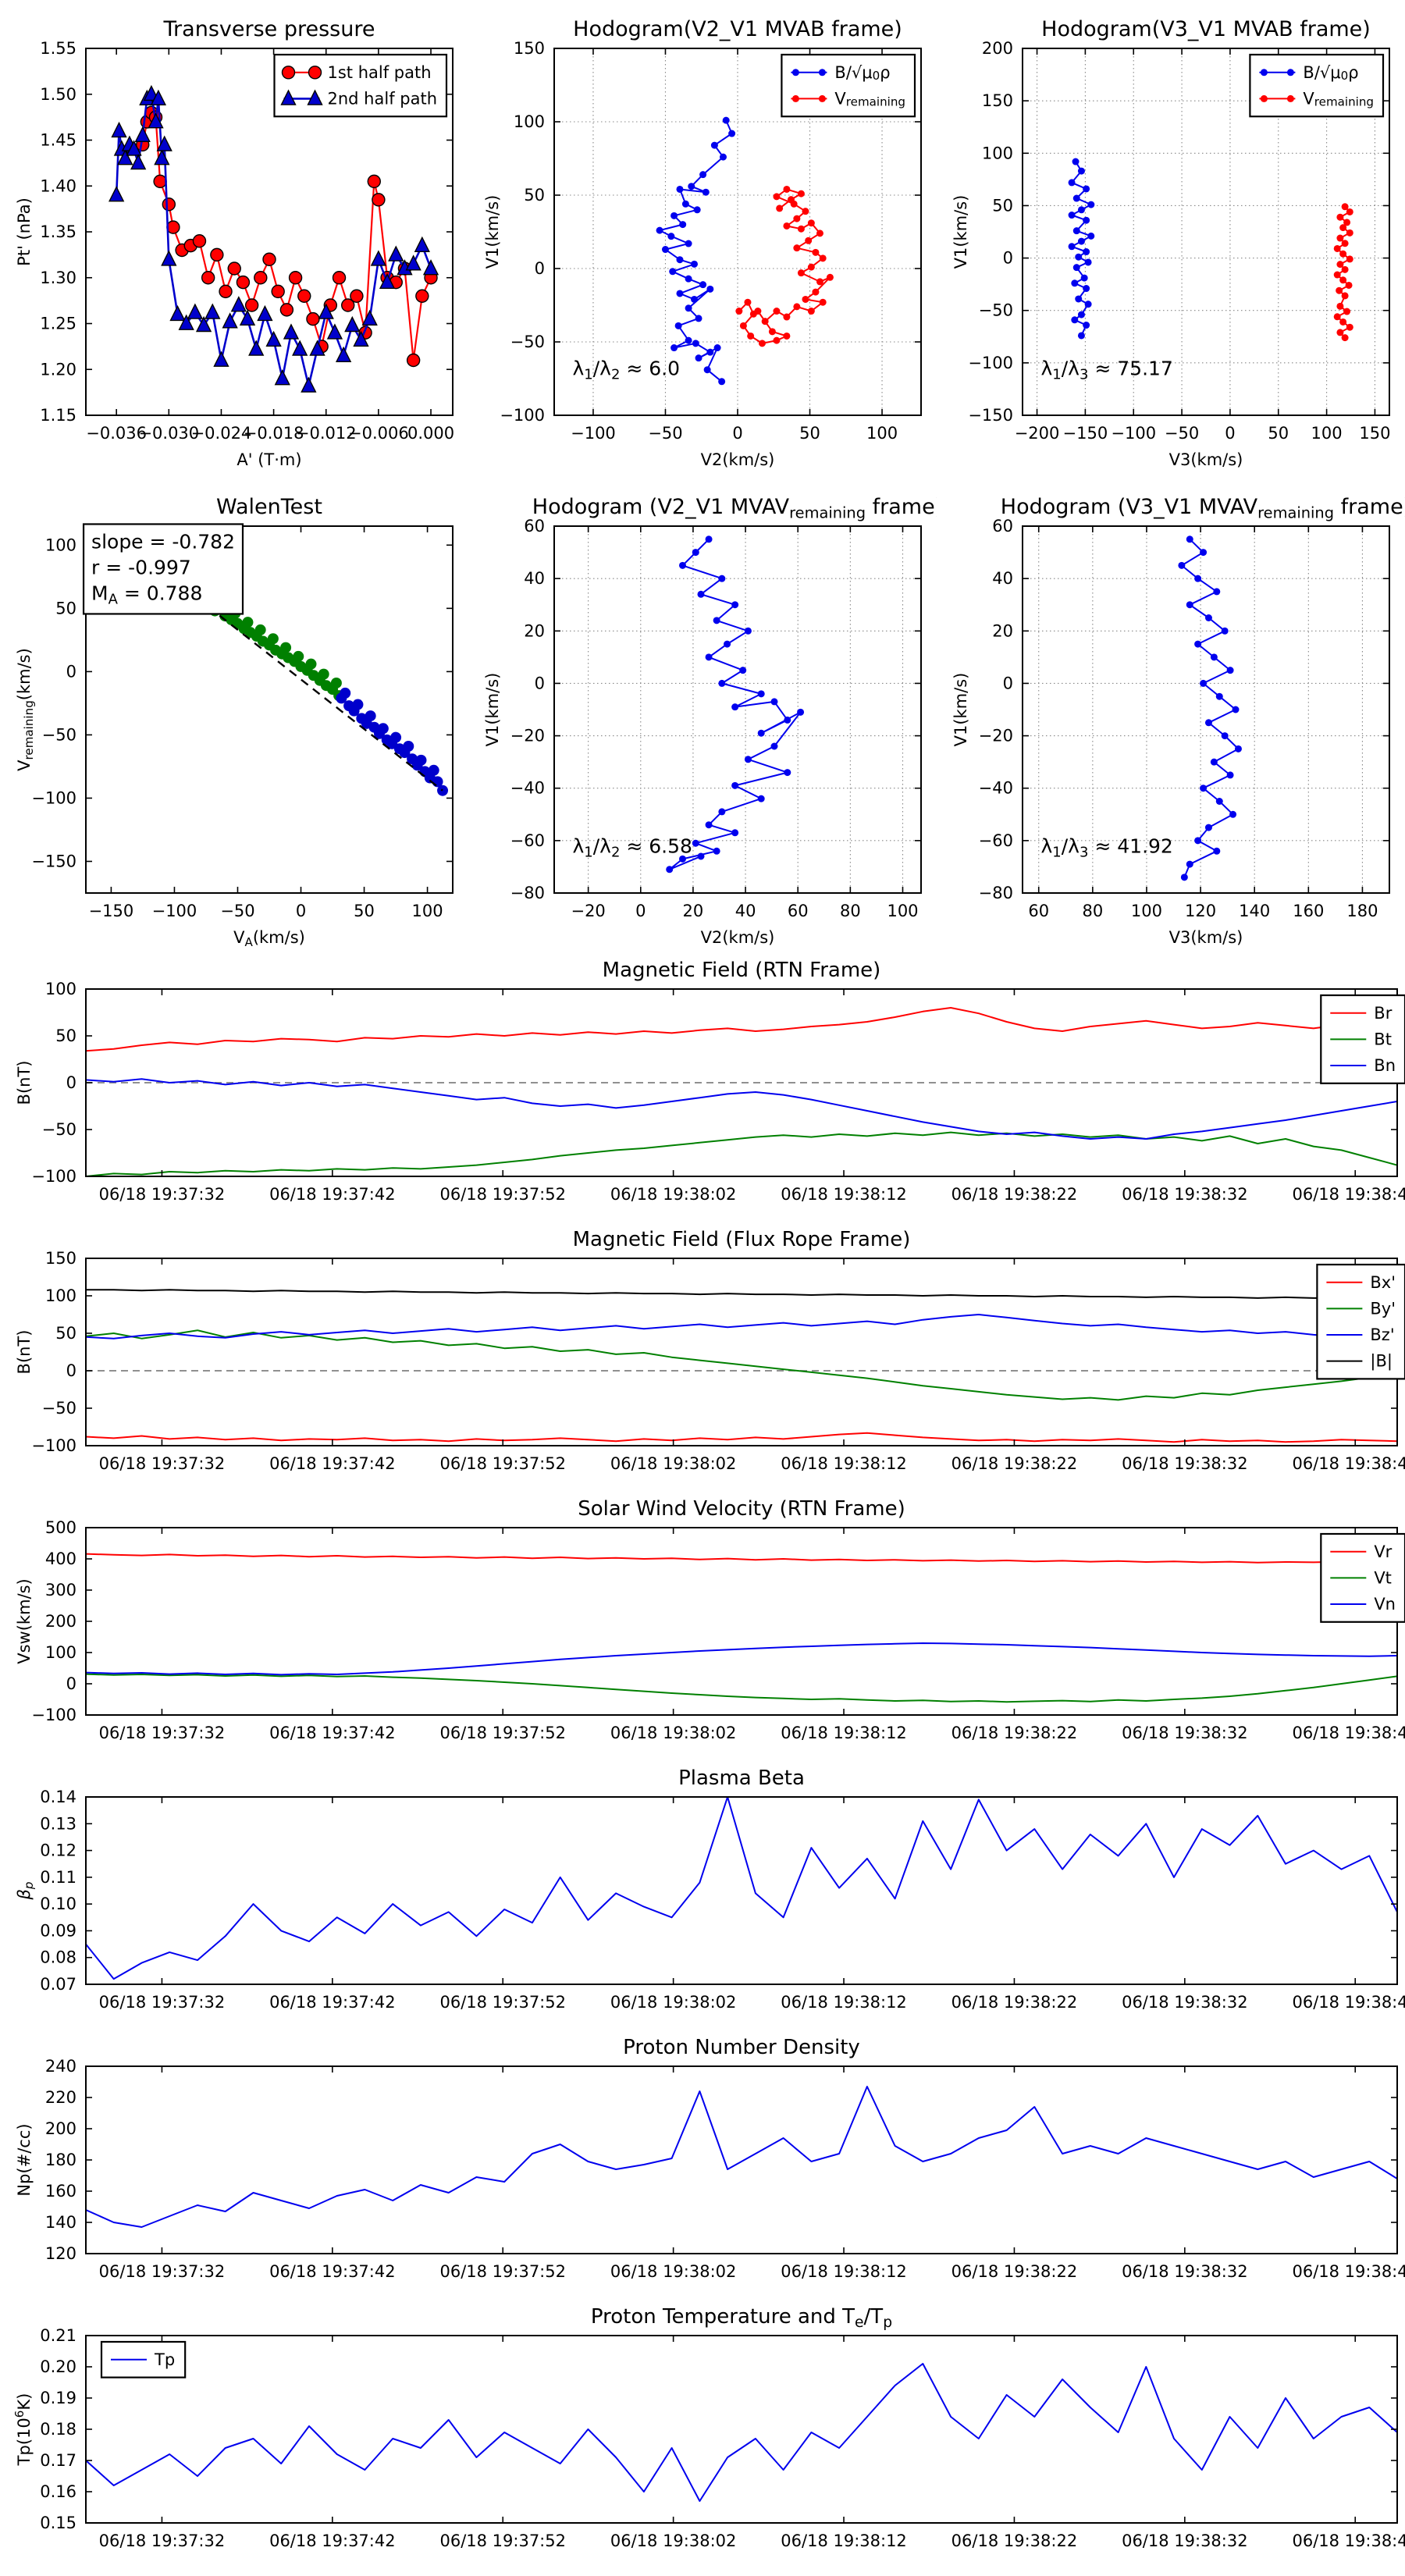 The height and width of the screenshot is (2576, 1405). I want to click on svg-text: 1.35, so click(58, 231).